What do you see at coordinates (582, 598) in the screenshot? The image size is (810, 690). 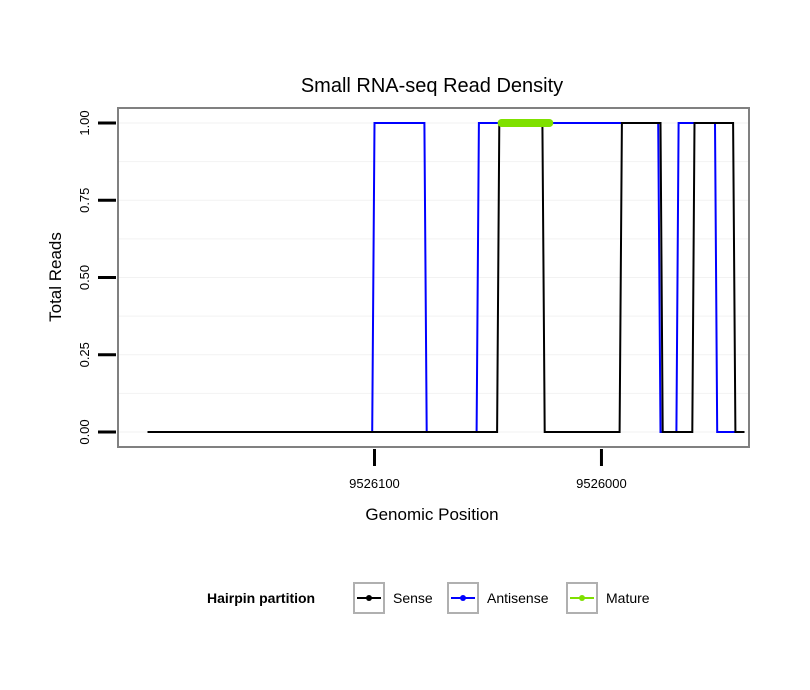 I see `legend-key-point-mature` at bounding box center [582, 598].